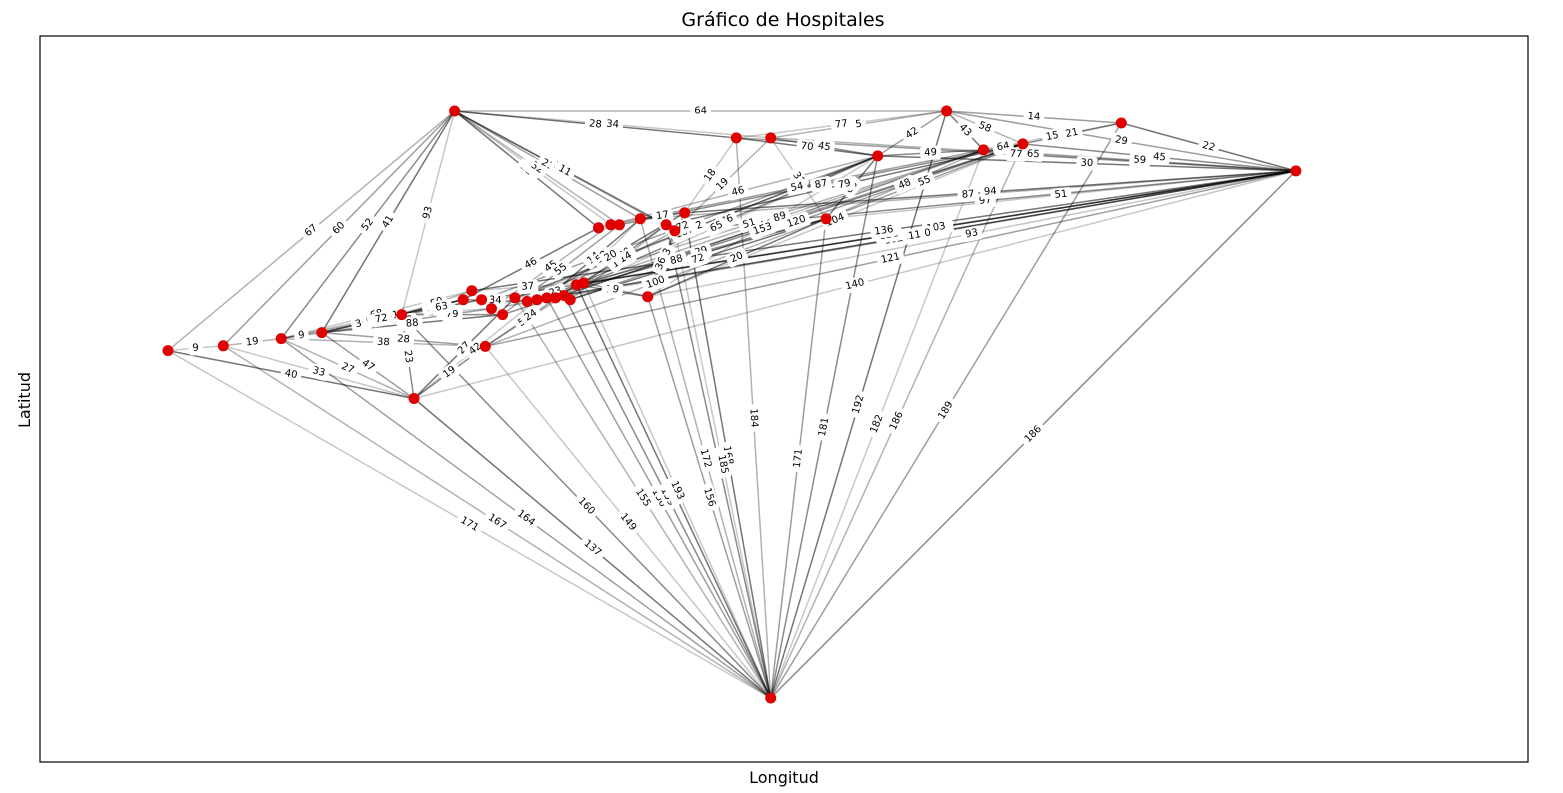 Image resolution: width=1563 pixels, height=793 pixels. I want to click on edge-weight-label: 70, so click(807, 147).